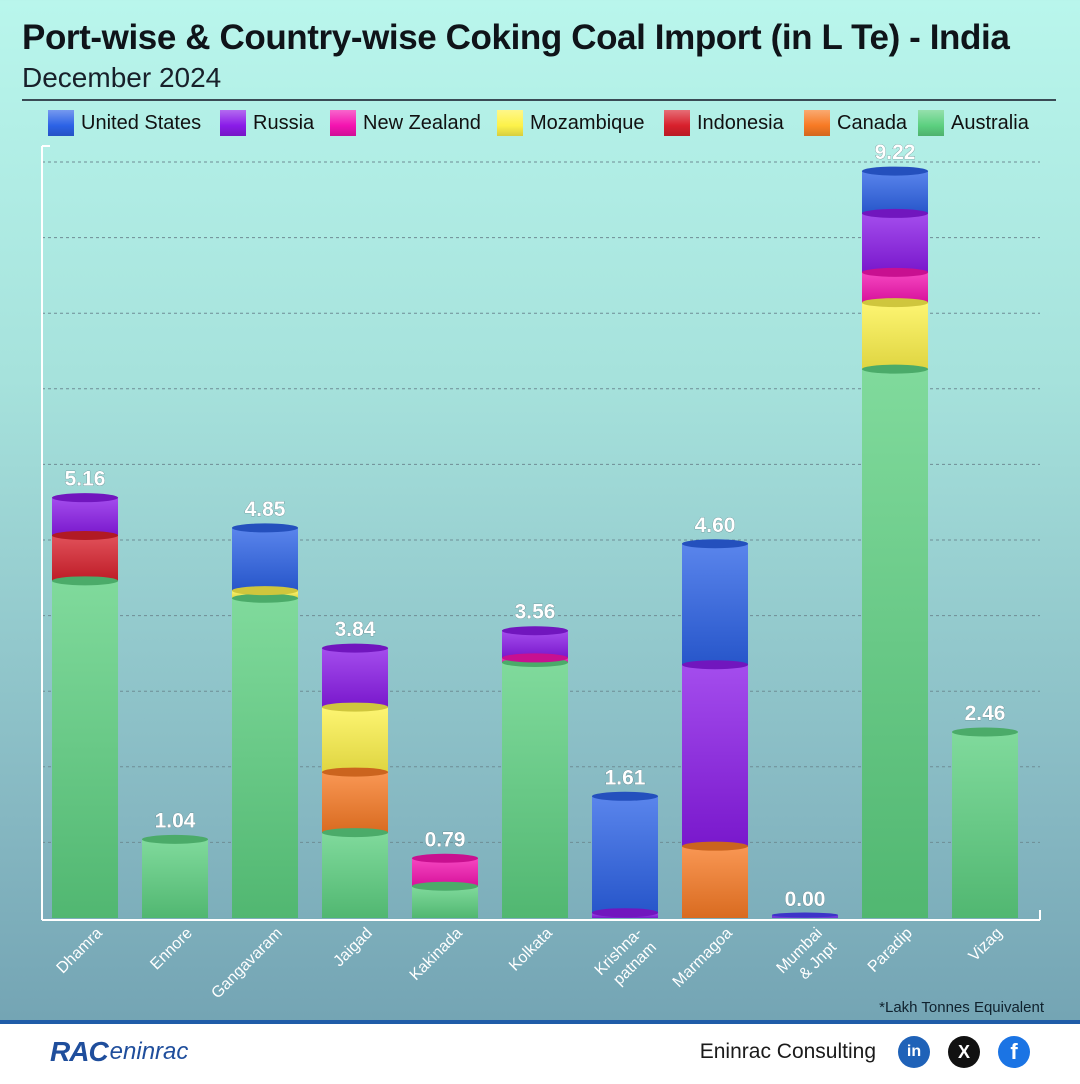 The height and width of the screenshot is (1084, 1080). Describe the element at coordinates (355, 772) in the screenshot. I see `bar-cap-jaigad-canada` at that location.